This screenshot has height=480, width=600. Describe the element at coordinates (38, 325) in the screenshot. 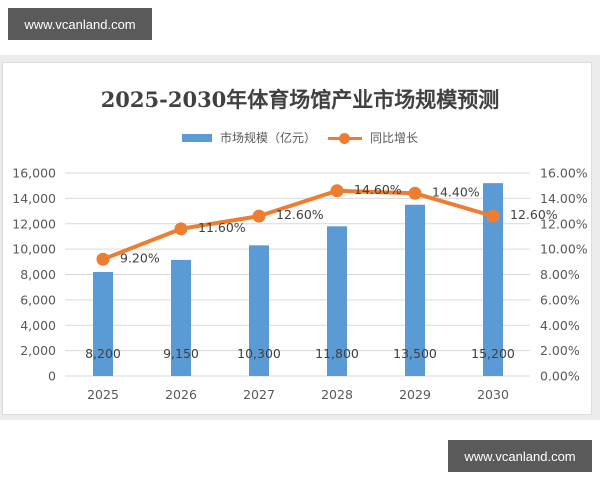

I see `y-left-tick-label: 4,000` at that location.